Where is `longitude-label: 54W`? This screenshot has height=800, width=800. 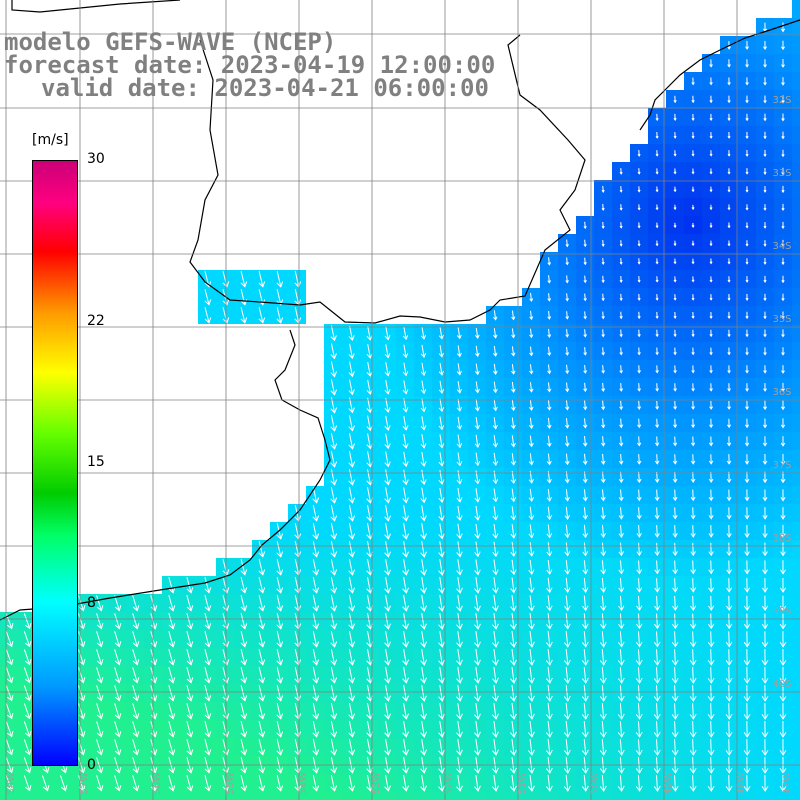
longitude-label: 54W is located at coordinates (303, 783).